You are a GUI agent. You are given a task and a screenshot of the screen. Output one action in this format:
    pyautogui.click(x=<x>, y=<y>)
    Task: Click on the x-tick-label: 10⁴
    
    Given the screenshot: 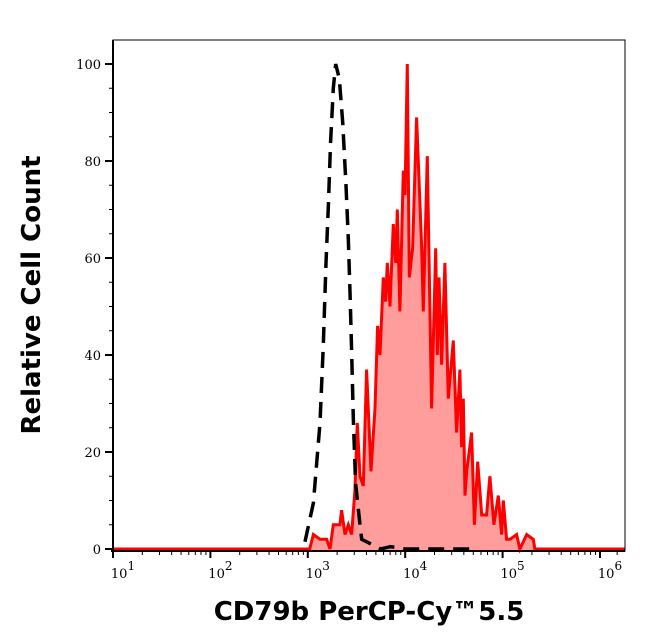 What is the action you would take?
    pyautogui.click(x=415, y=570)
    